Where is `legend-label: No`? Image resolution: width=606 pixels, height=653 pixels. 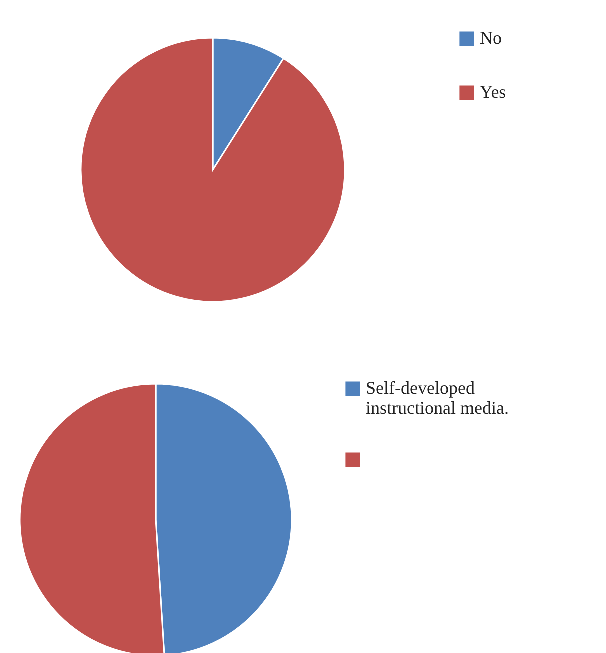 legend-label: No is located at coordinates (491, 38).